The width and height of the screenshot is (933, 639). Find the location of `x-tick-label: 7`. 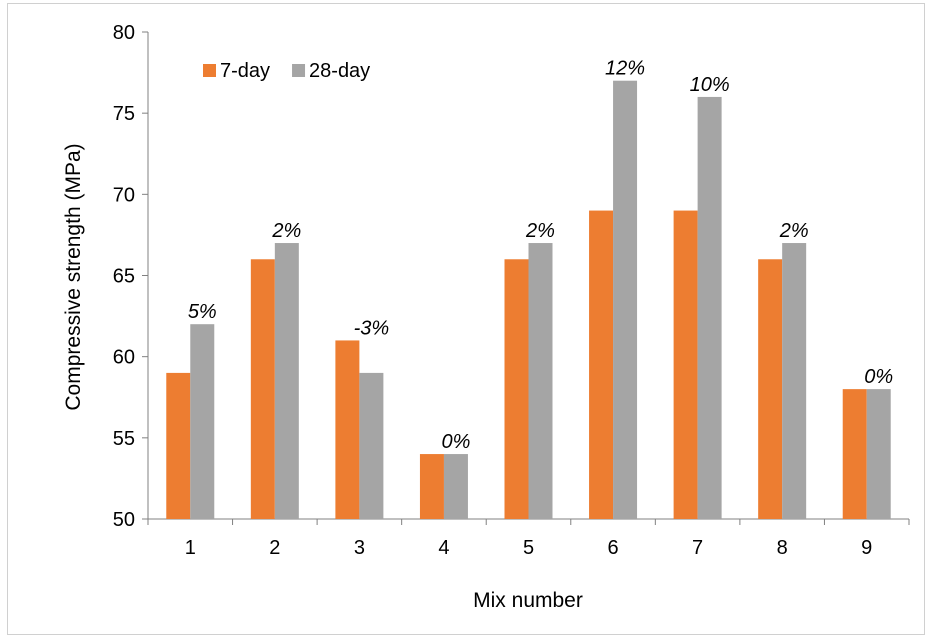

x-tick-label: 7 is located at coordinates (697, 548).